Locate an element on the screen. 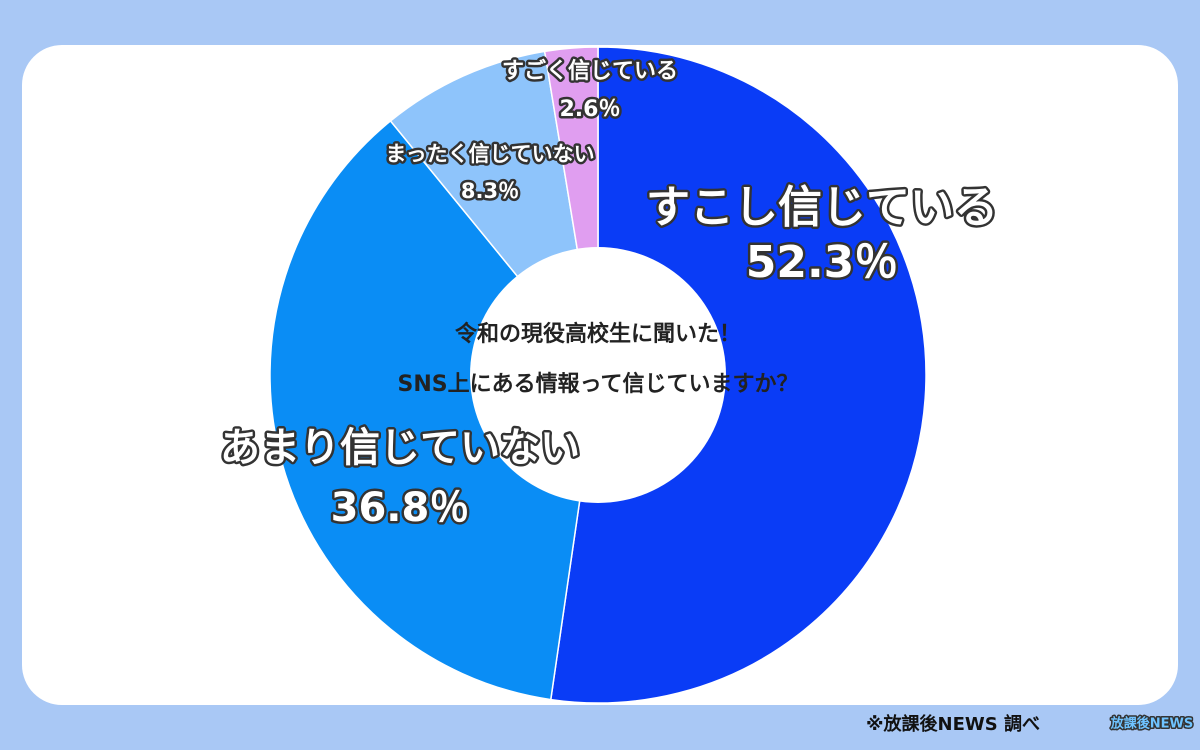 This screenshot has height=750, width=1200. value-label: 8.3％ is located at coordinates (490, 191).